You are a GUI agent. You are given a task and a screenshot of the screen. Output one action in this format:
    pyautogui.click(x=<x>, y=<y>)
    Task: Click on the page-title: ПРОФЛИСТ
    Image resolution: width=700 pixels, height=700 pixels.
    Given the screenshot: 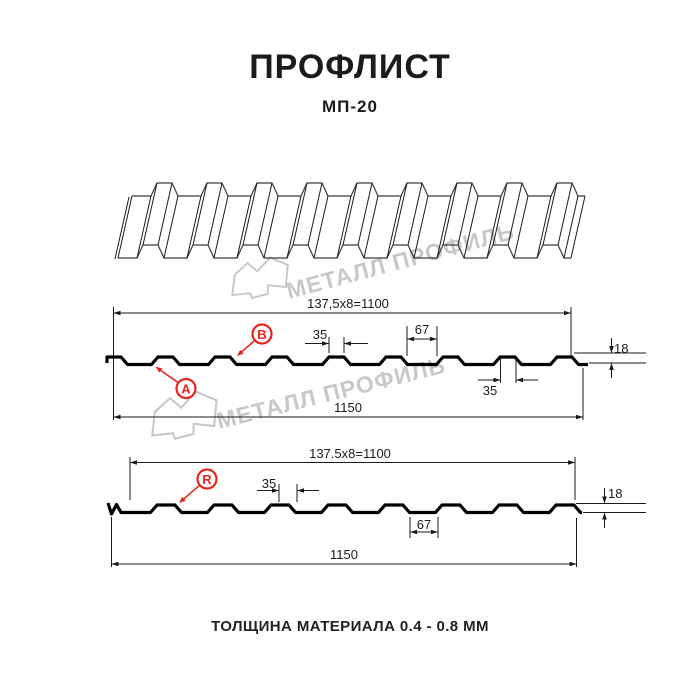 What is the action you would take?
    pyautogui.click(x=350, y=67)
    